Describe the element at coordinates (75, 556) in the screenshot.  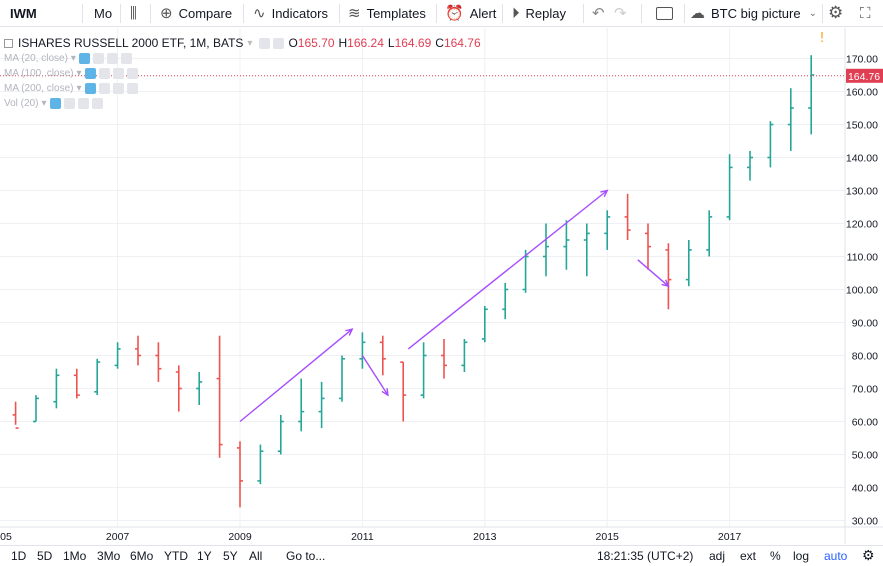
I see `range-1mo-button: 1Mo` at that location.